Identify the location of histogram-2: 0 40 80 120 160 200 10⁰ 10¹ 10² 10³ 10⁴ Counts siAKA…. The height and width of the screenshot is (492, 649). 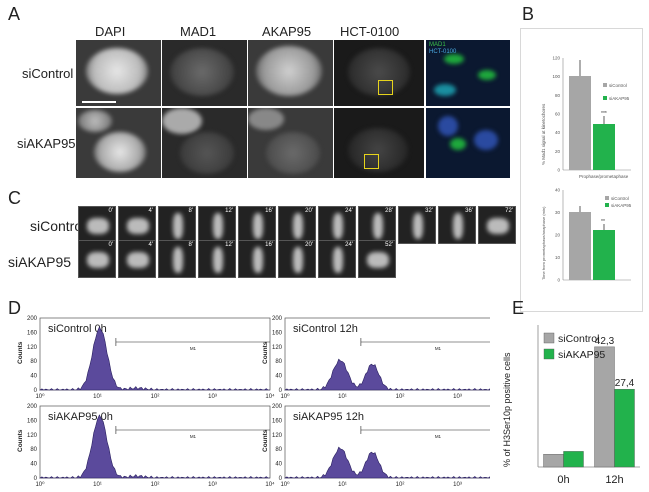
(146, 446).